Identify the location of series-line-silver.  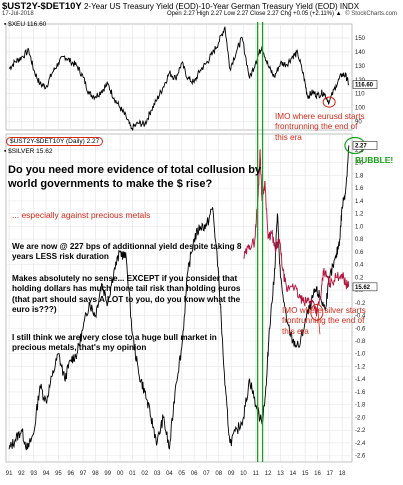
(296, 232).